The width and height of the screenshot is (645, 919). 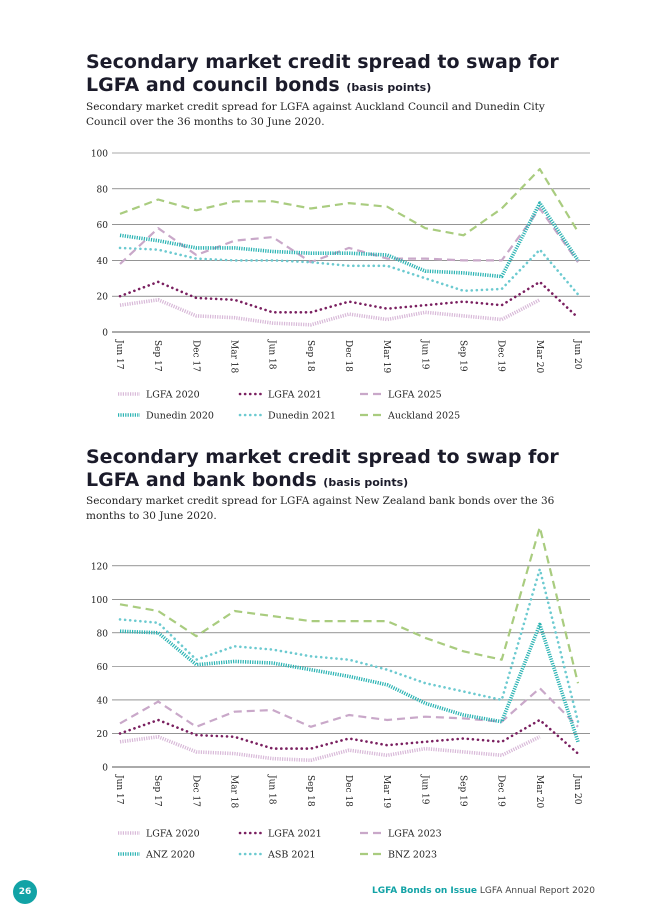 What do you see at coordinates (105, 769) in the screenshot?
I see `chart2-ytick-label: 0` at bounding box center [105, 769].